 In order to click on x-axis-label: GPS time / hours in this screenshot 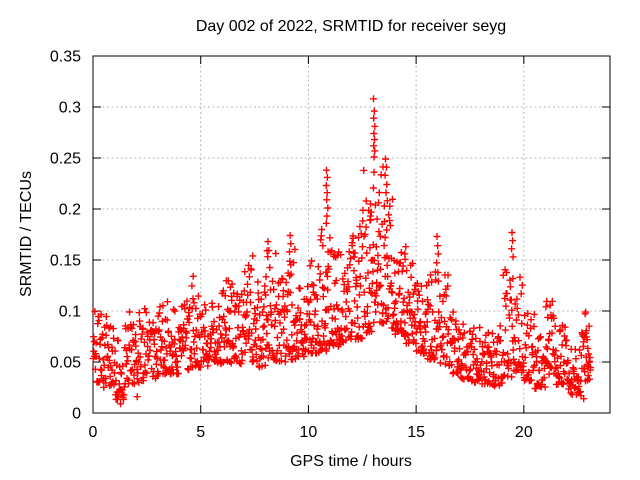, I will do `click(351, 461)`.